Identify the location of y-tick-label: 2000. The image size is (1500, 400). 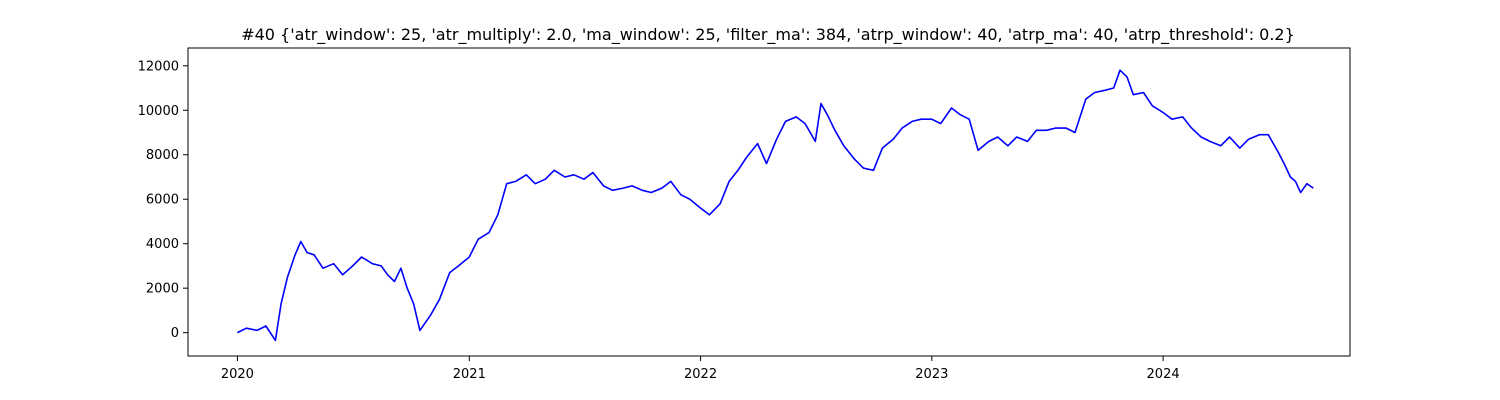
(162, 289).